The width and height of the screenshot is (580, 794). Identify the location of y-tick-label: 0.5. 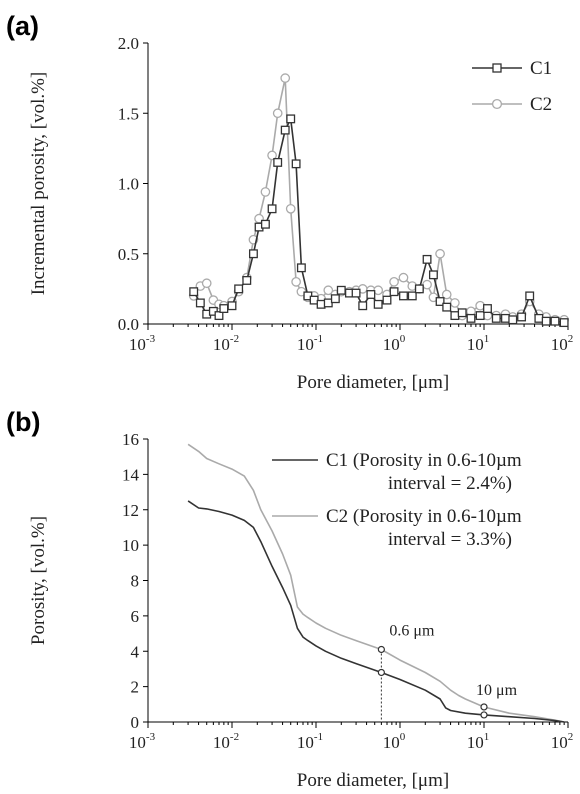
(128, 254).